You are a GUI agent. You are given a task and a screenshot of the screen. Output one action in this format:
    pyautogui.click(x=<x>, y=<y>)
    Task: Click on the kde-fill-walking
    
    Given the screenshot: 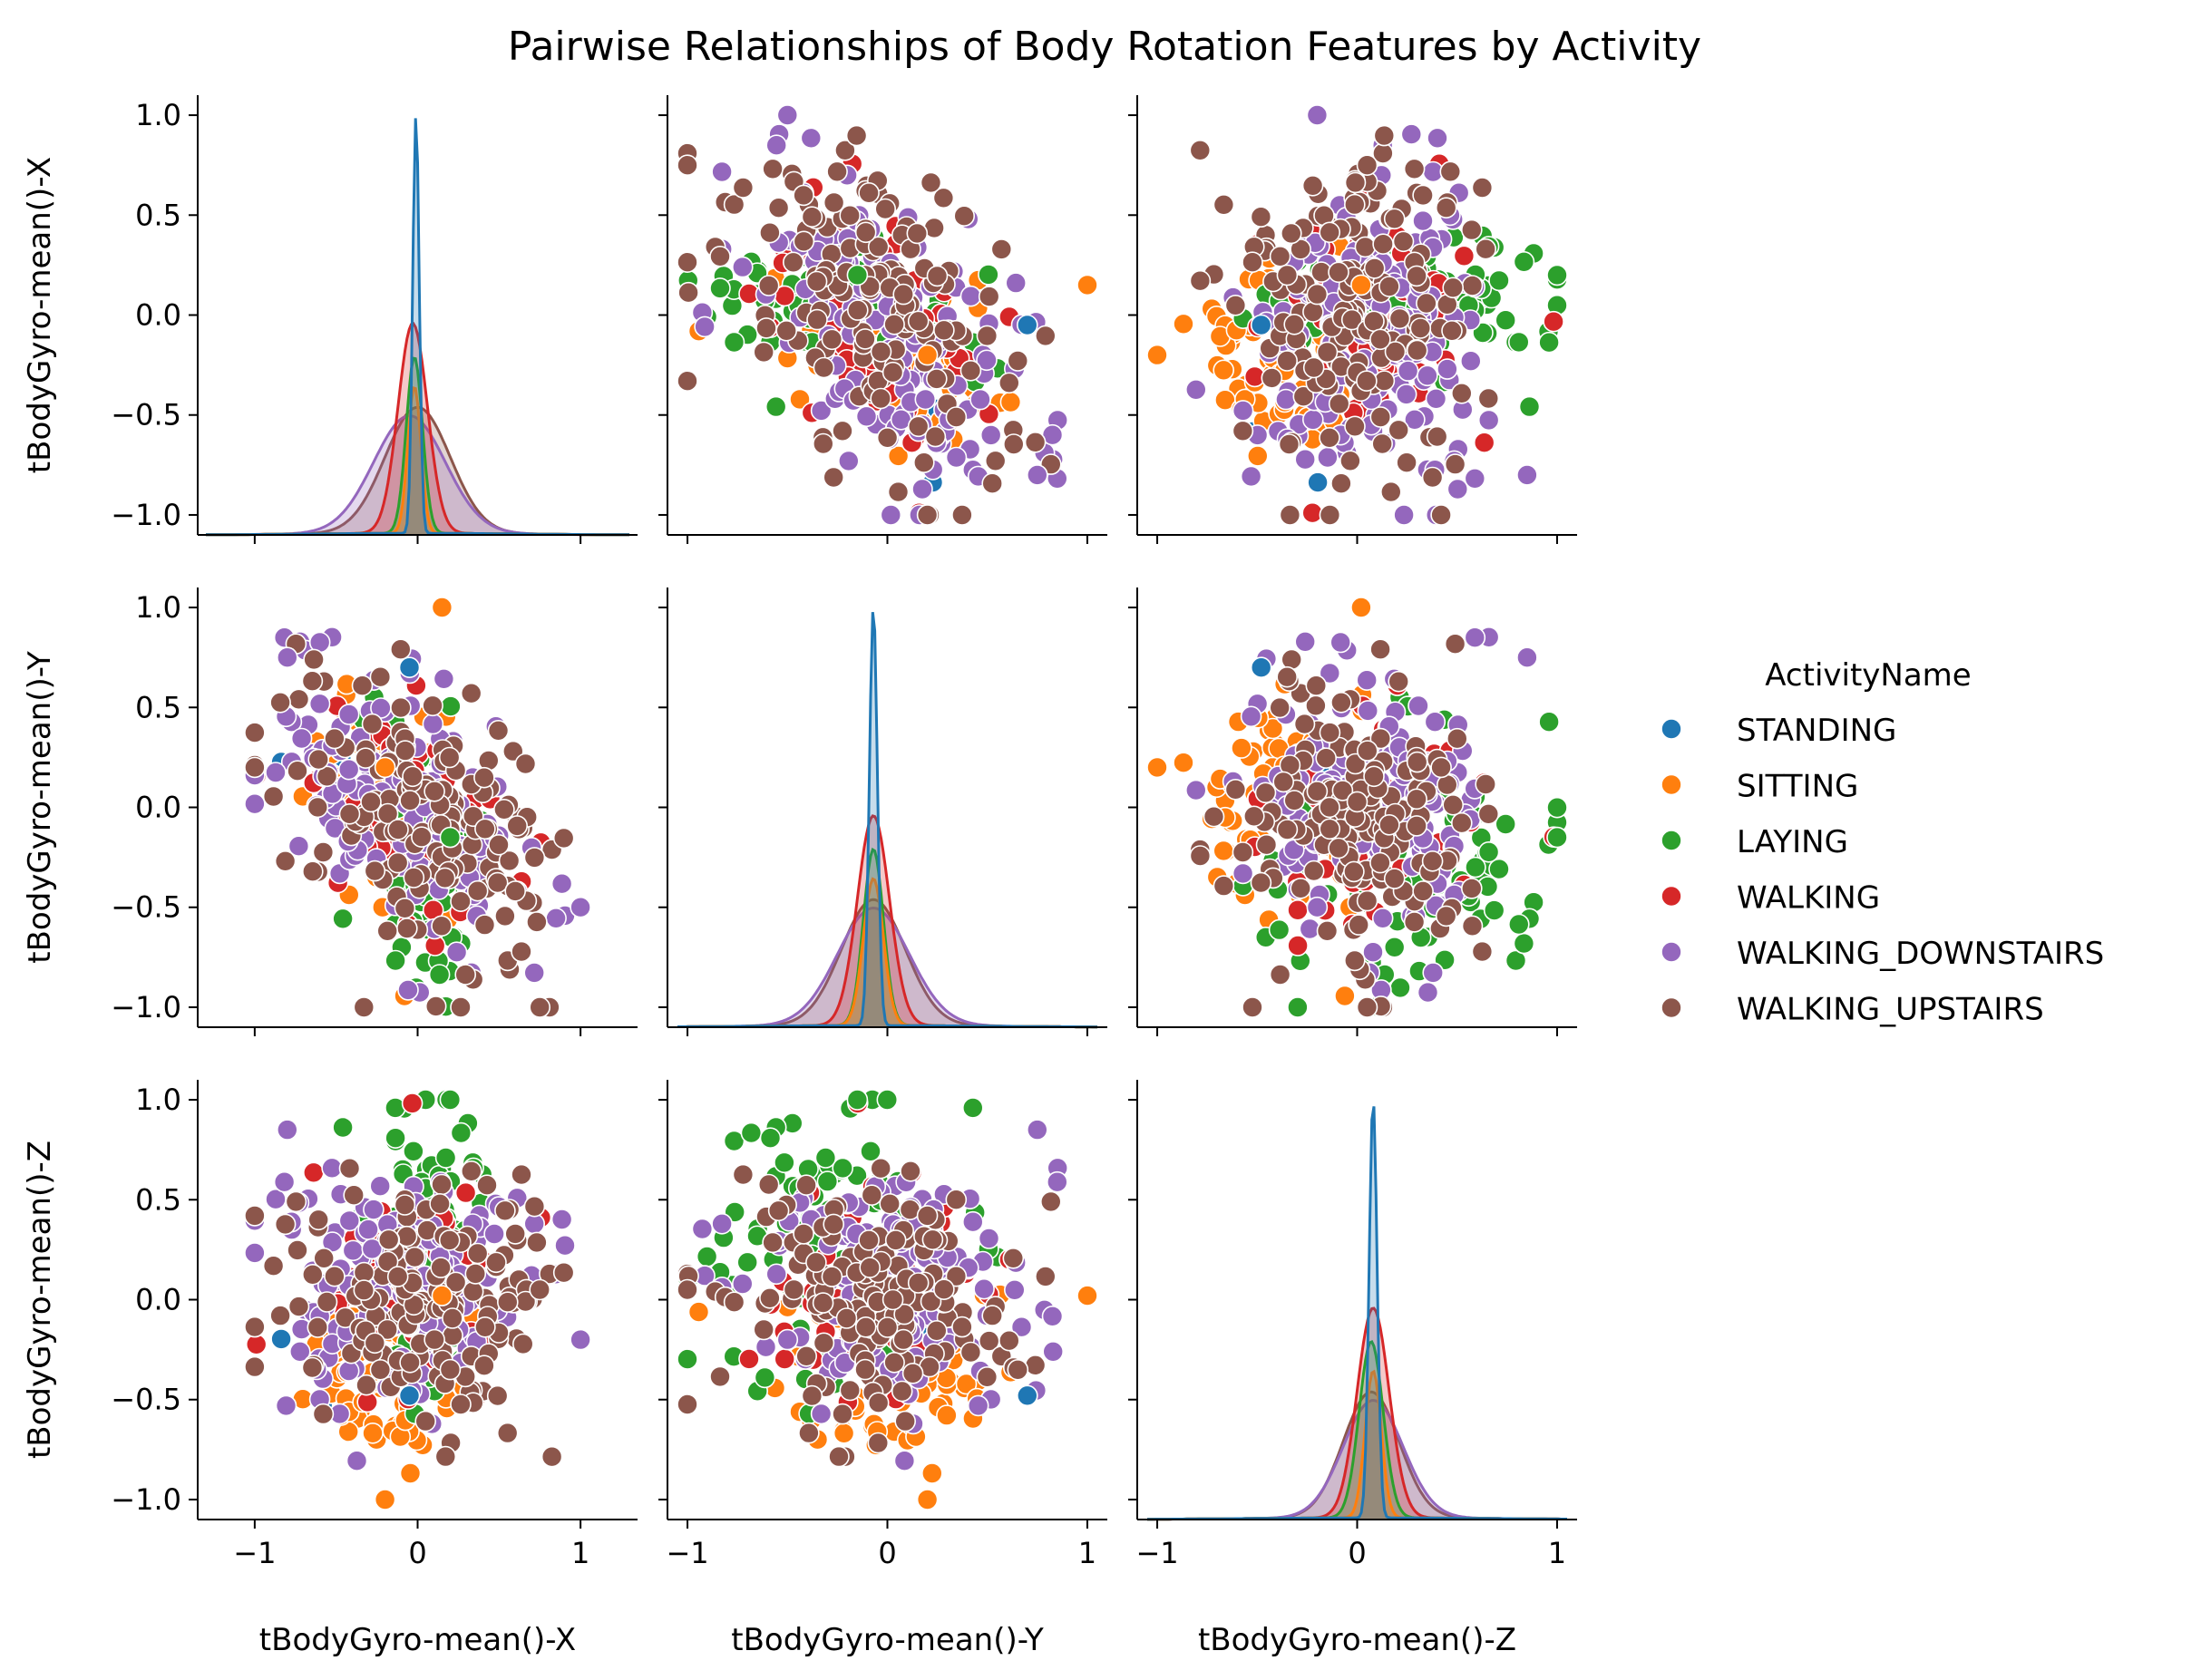 What is the action you would take?
    pyautogui.click(x=1357, y=1414)
    